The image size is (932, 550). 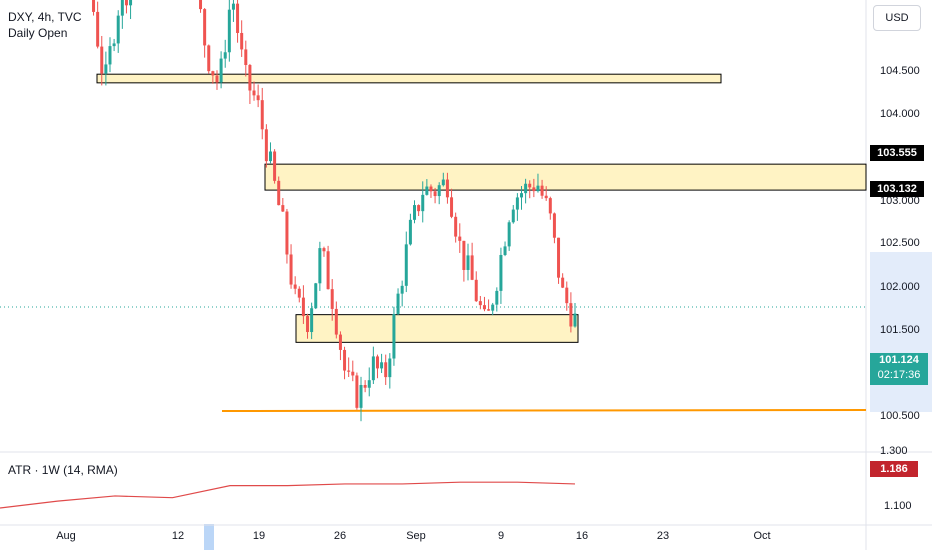 What do you see at coordinates (45, 17) in the screenshot?
I see `symbol-legend: DXY, 4h, TVC` at bounding box center [45, 17].